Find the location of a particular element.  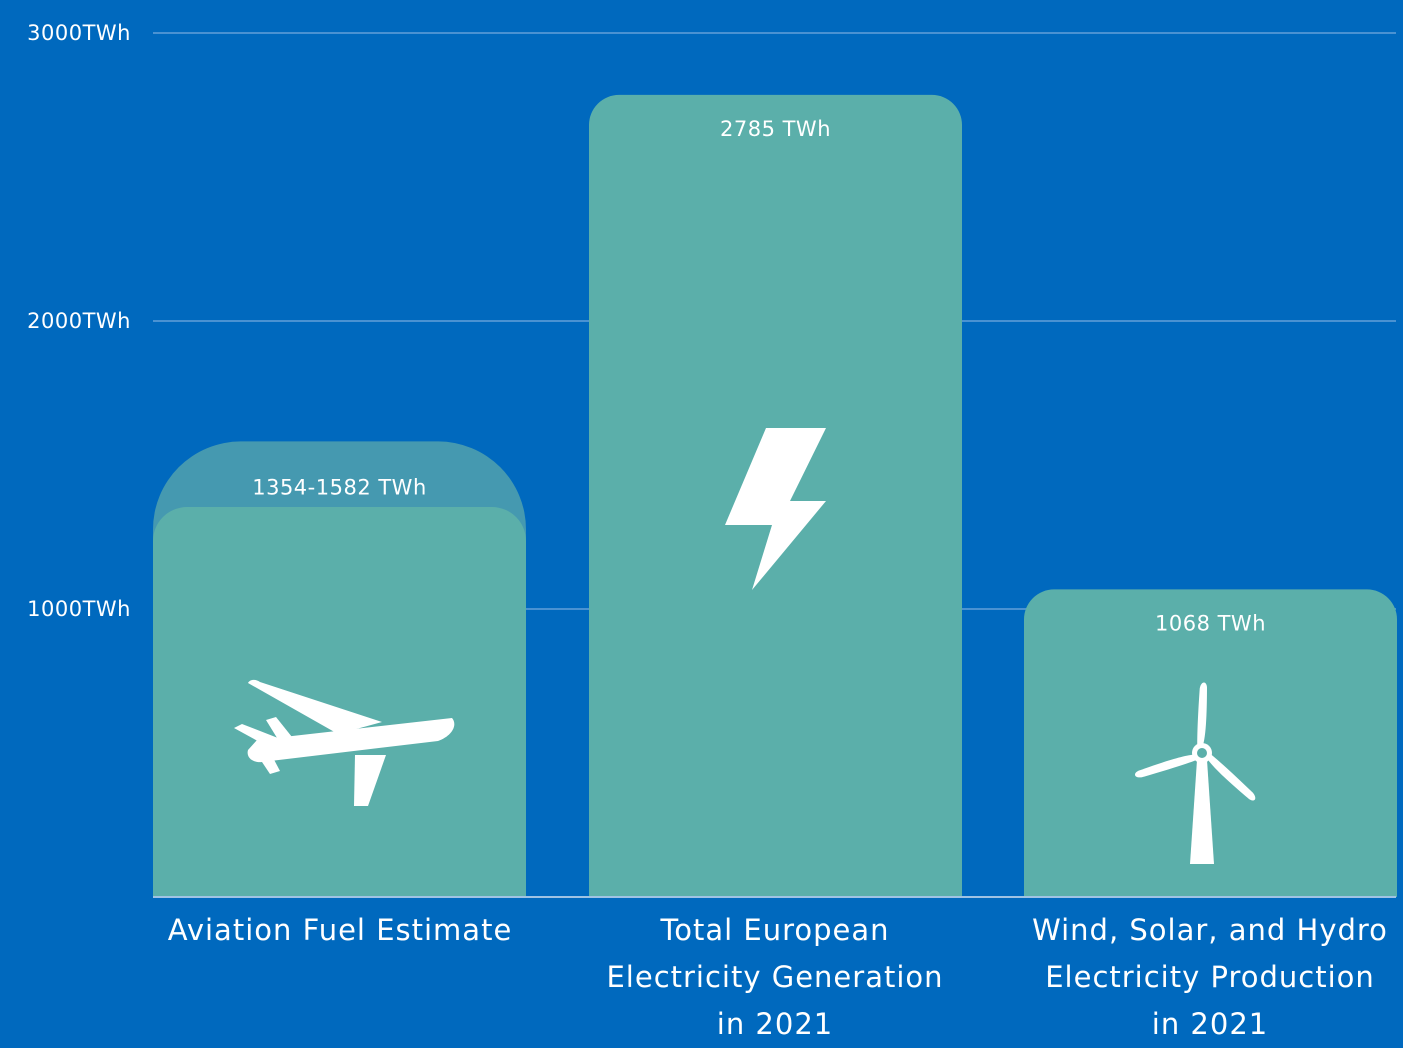

x-category-label: Aviation Fuel Estimate is located at coordinates (340, 930).